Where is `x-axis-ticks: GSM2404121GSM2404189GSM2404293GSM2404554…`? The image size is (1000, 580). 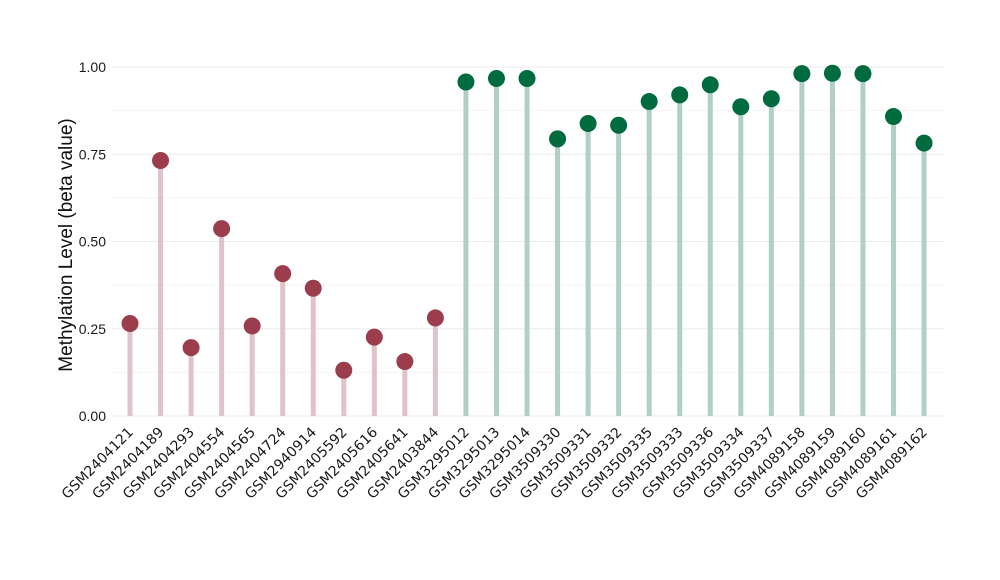
x-axis-ticks: GSM2404121GSM2404189GSM2404293GSM2404554… is located at coordinates (495, 463).